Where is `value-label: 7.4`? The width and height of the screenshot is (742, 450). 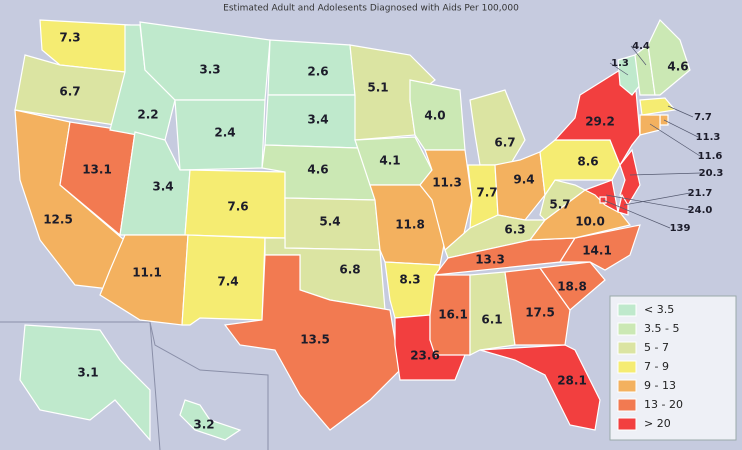
value-label: 7.4 is located at coordinates (227, 282).